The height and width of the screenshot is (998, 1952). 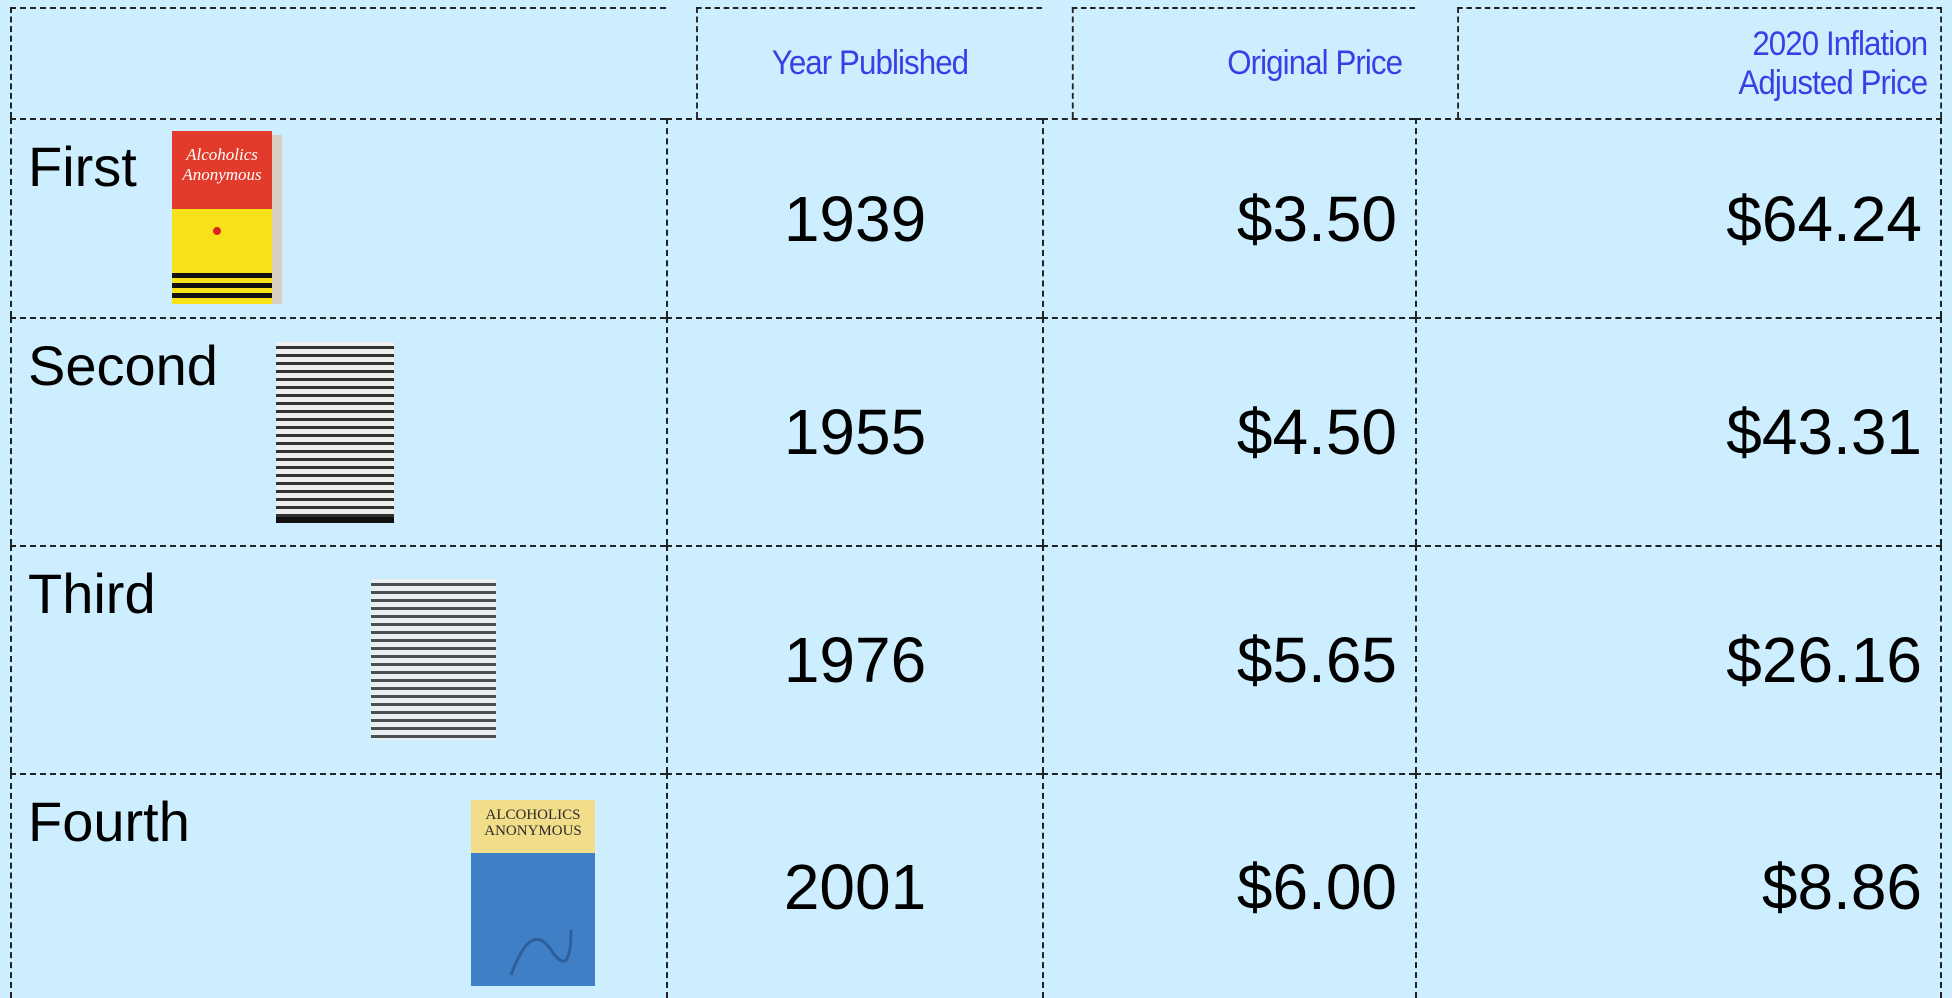 I want to click on year-cell: 1939, so click(x=854, y=217).